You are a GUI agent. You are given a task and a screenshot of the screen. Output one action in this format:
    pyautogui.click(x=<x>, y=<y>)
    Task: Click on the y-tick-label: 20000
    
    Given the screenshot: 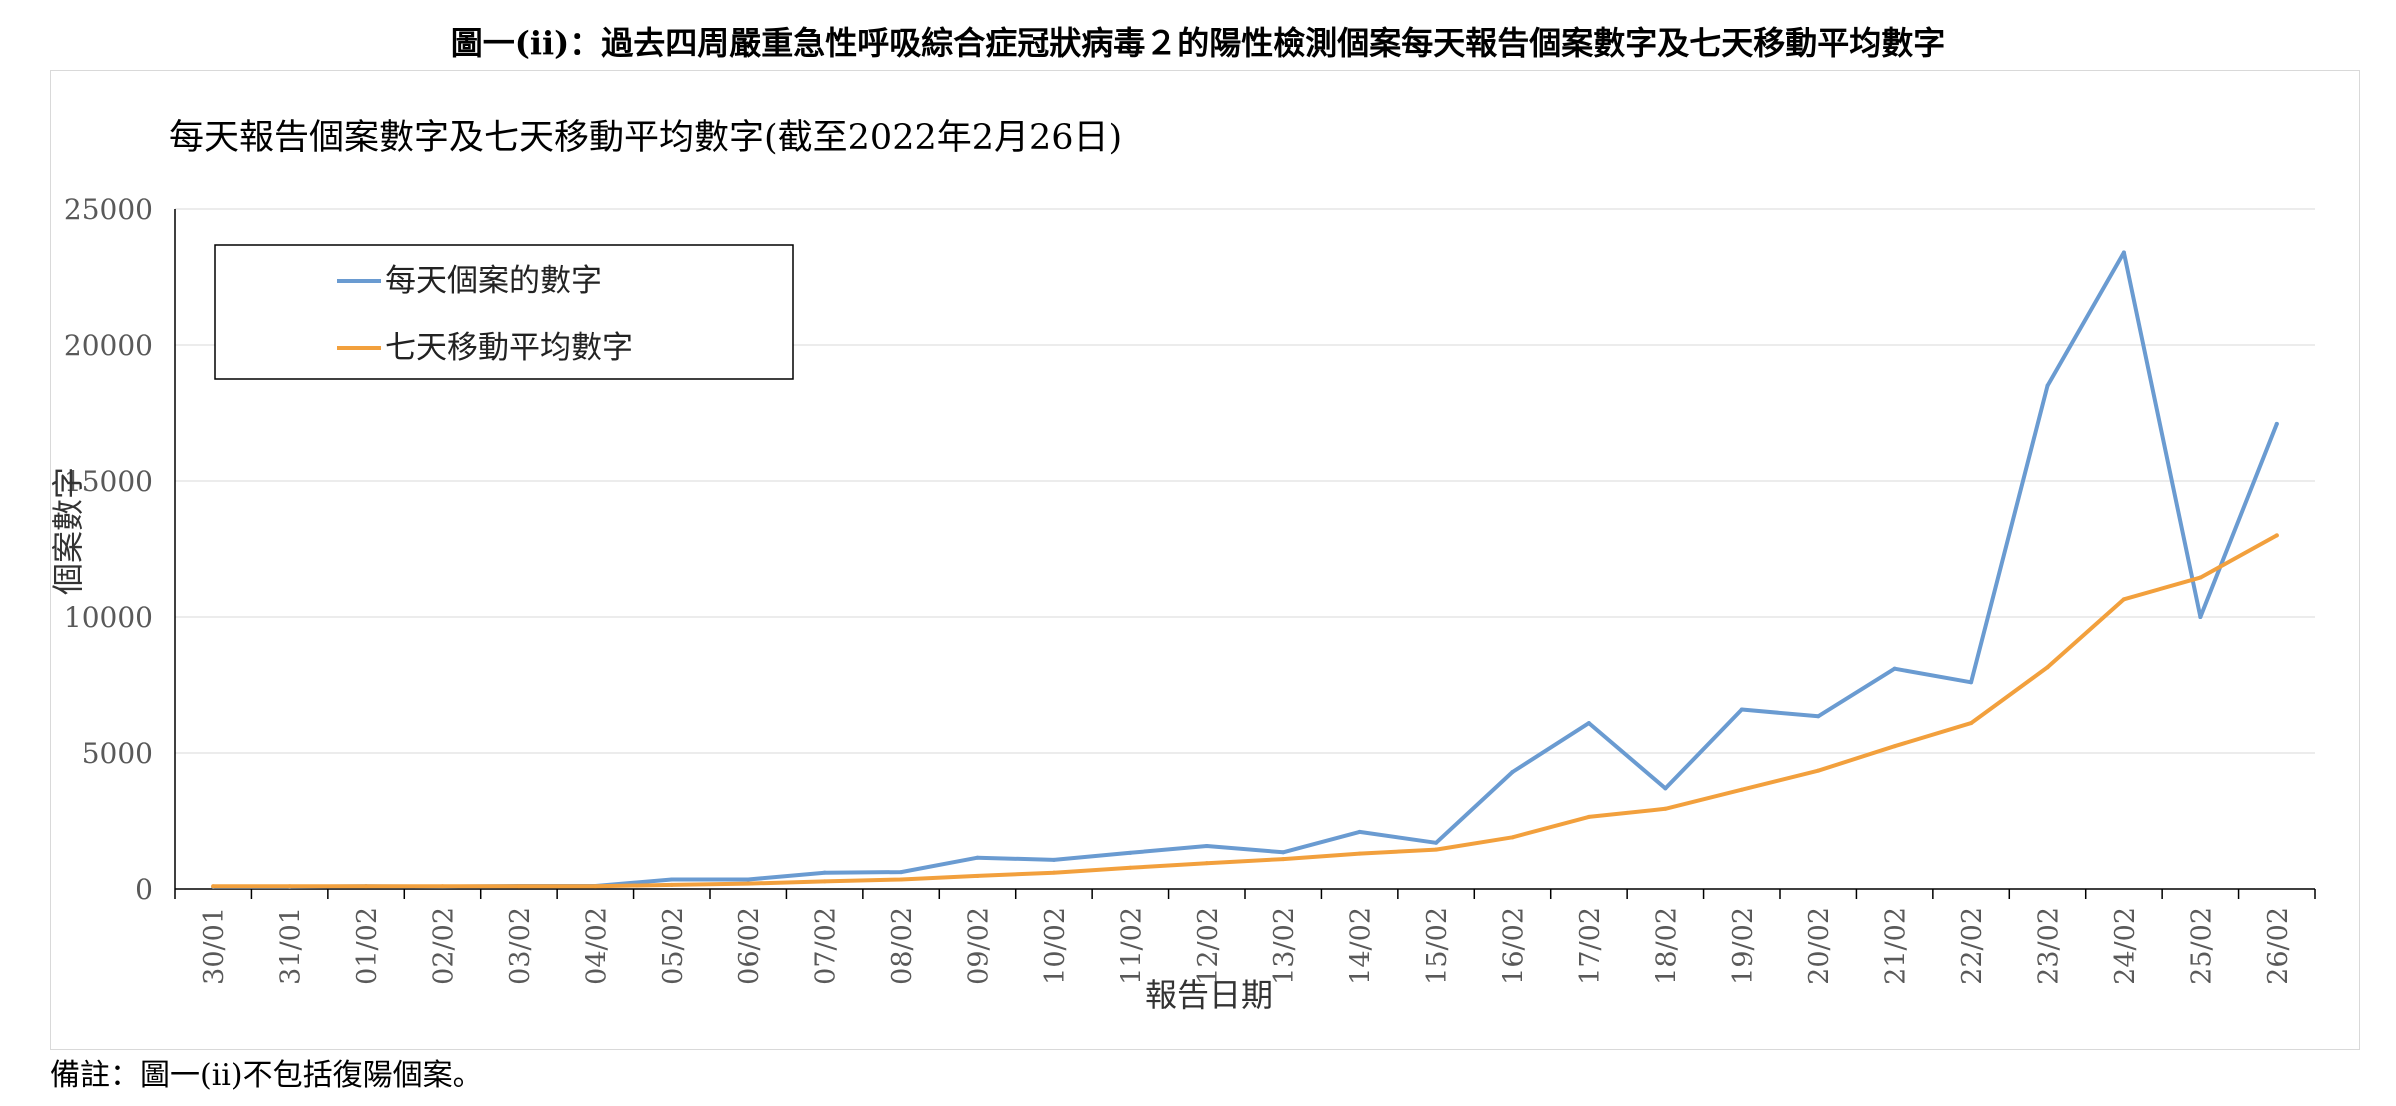 What is the action you would take?
    pyautogui.click(x=108, y=345)
    